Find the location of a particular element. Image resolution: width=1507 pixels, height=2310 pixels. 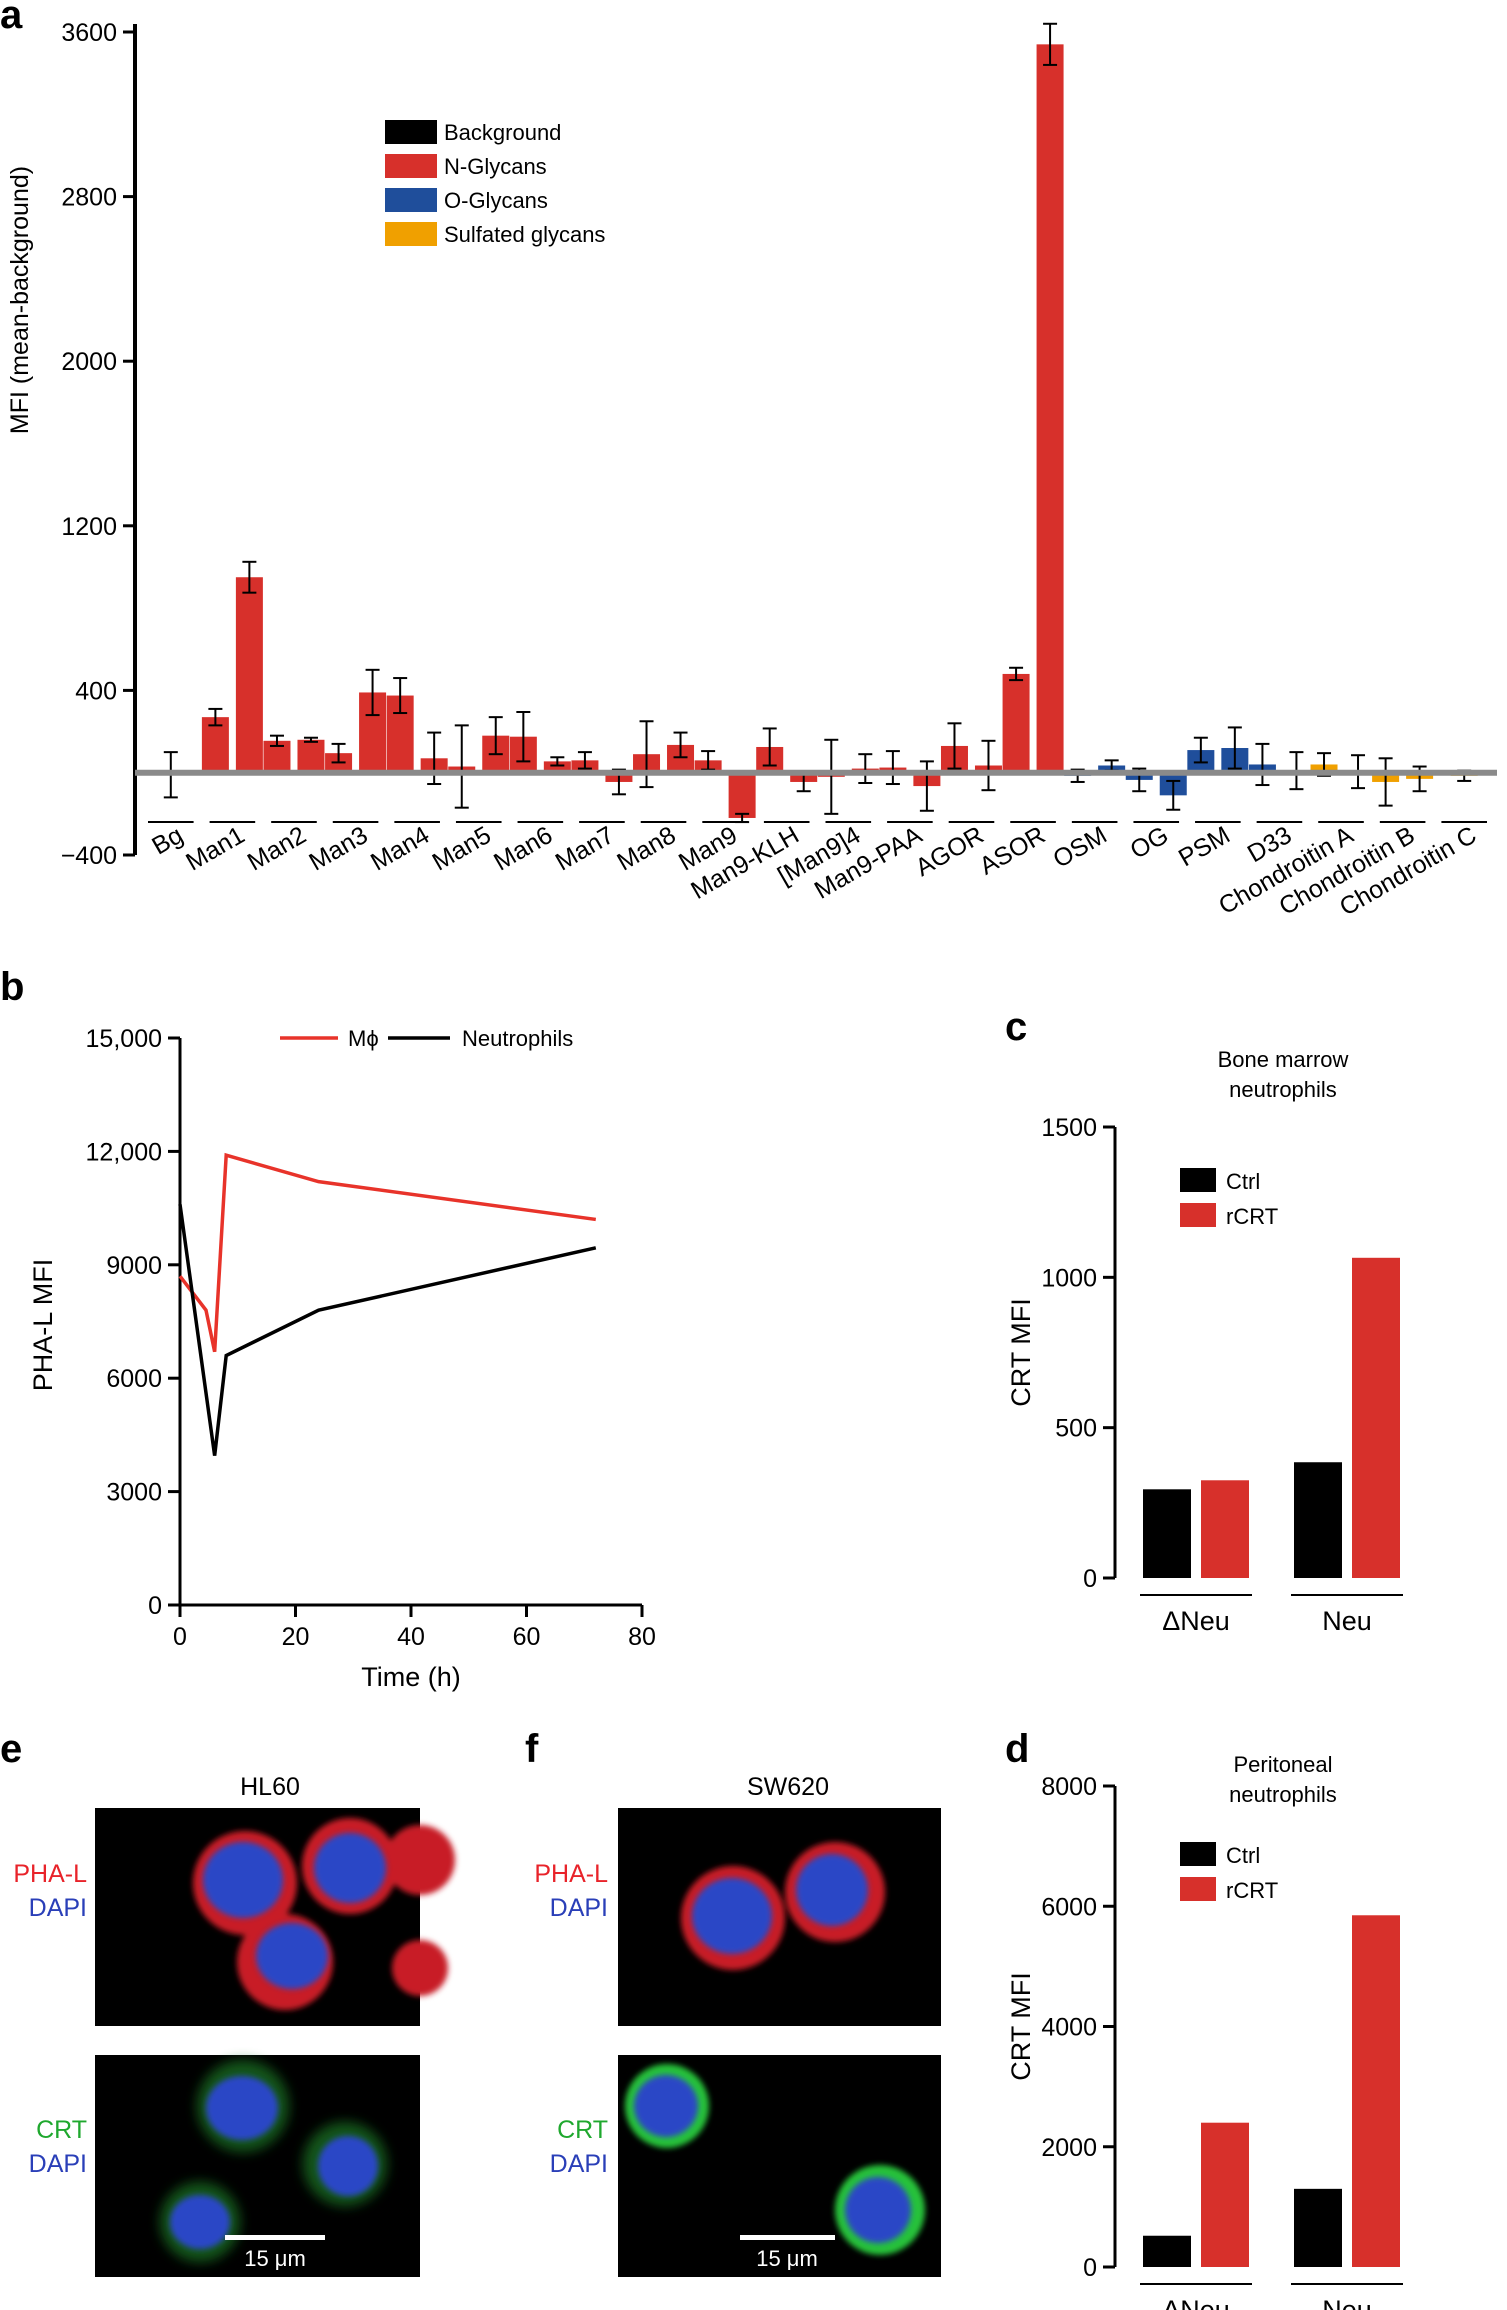

b-y-tick-label: 9000 is located at coordinates (134, 1266).